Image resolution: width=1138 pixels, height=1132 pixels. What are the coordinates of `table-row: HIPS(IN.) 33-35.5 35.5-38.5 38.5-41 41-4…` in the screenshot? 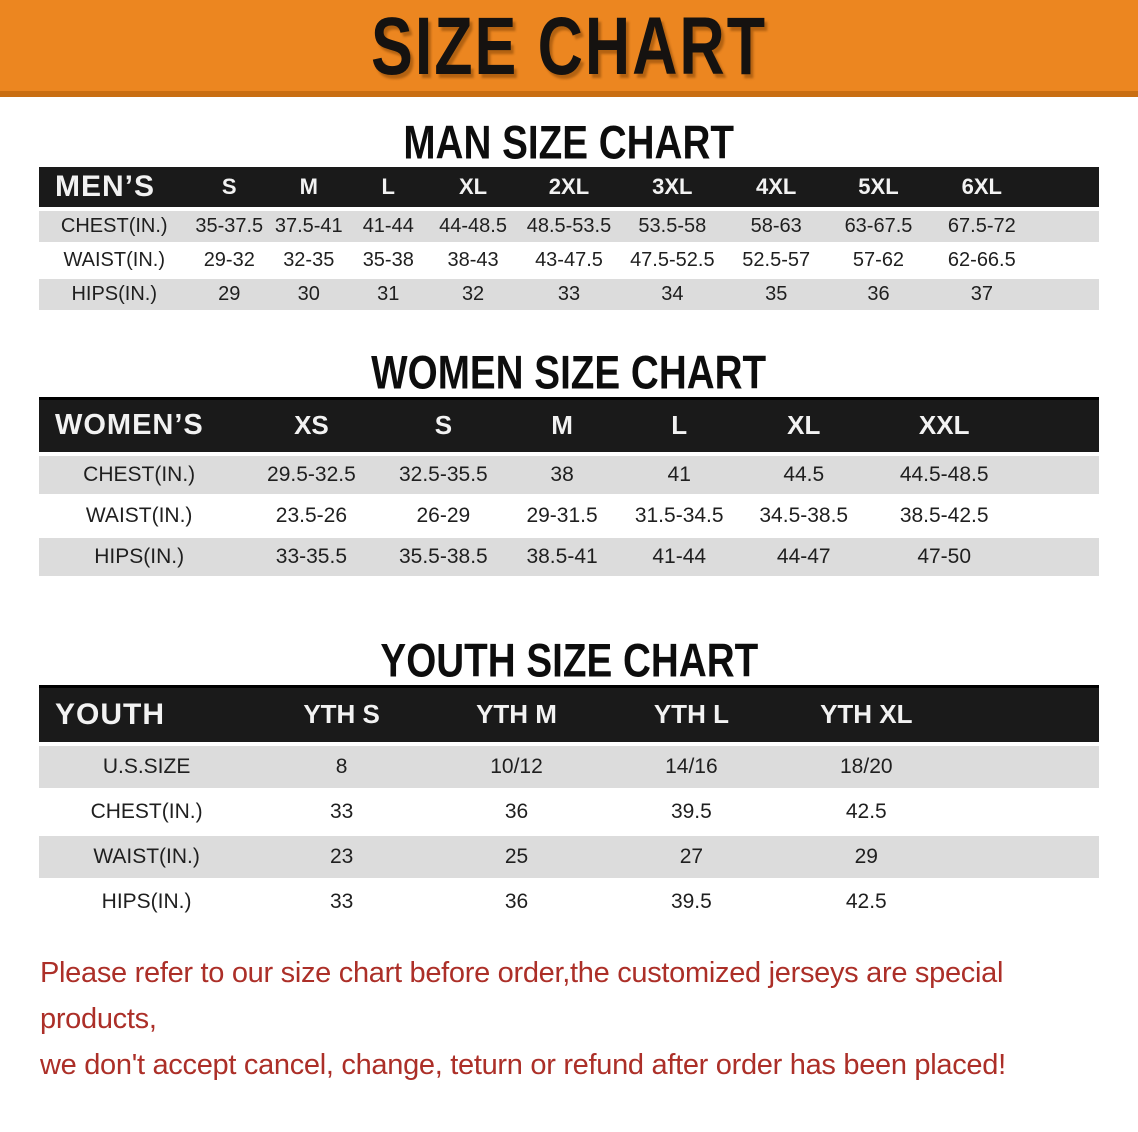 It's located at (569, 557).